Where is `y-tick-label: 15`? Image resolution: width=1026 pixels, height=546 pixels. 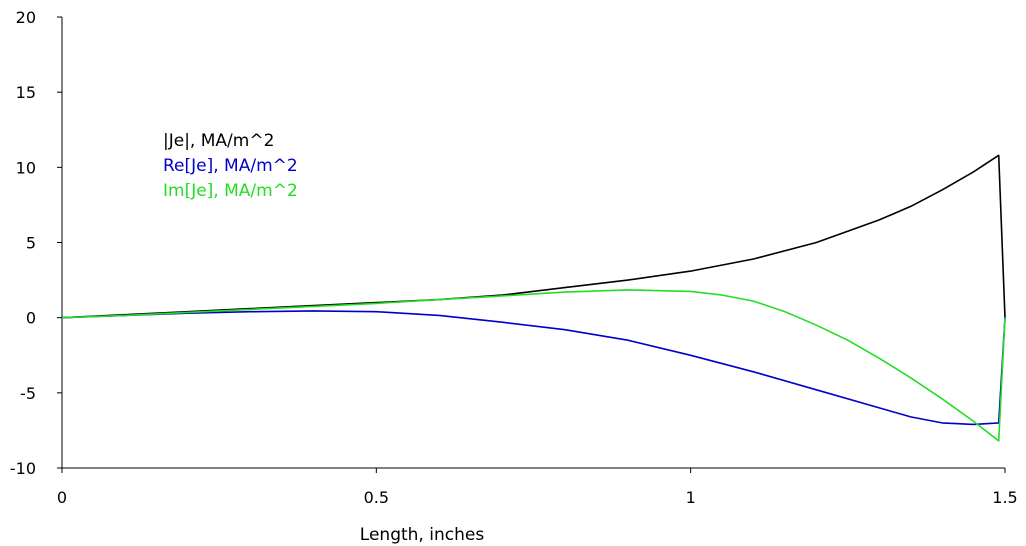
y-tick-label: 15 is located at coordinates (26, 92).